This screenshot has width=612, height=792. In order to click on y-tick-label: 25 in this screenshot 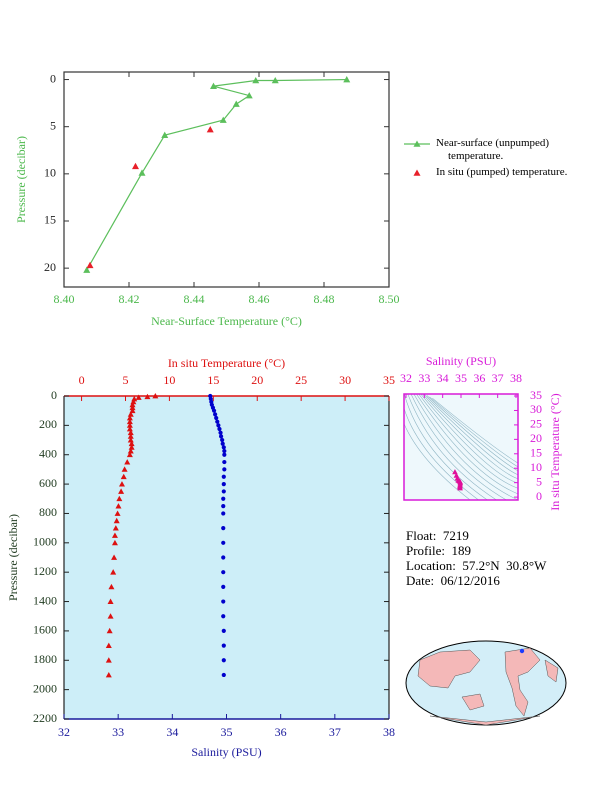, I will do `click(536, 424)`.